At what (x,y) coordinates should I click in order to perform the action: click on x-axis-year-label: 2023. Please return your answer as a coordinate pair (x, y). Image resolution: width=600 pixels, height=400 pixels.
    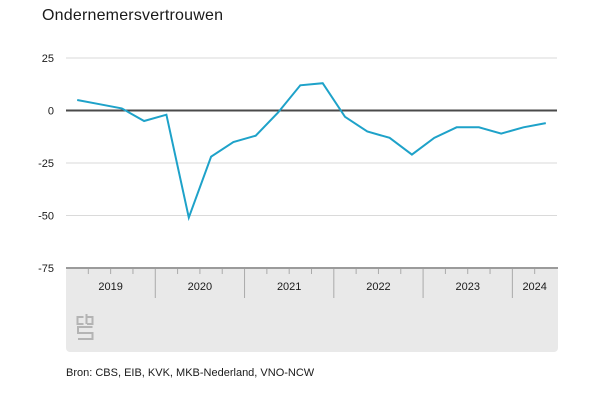
    Looking at the image, I should click on (467, 287).